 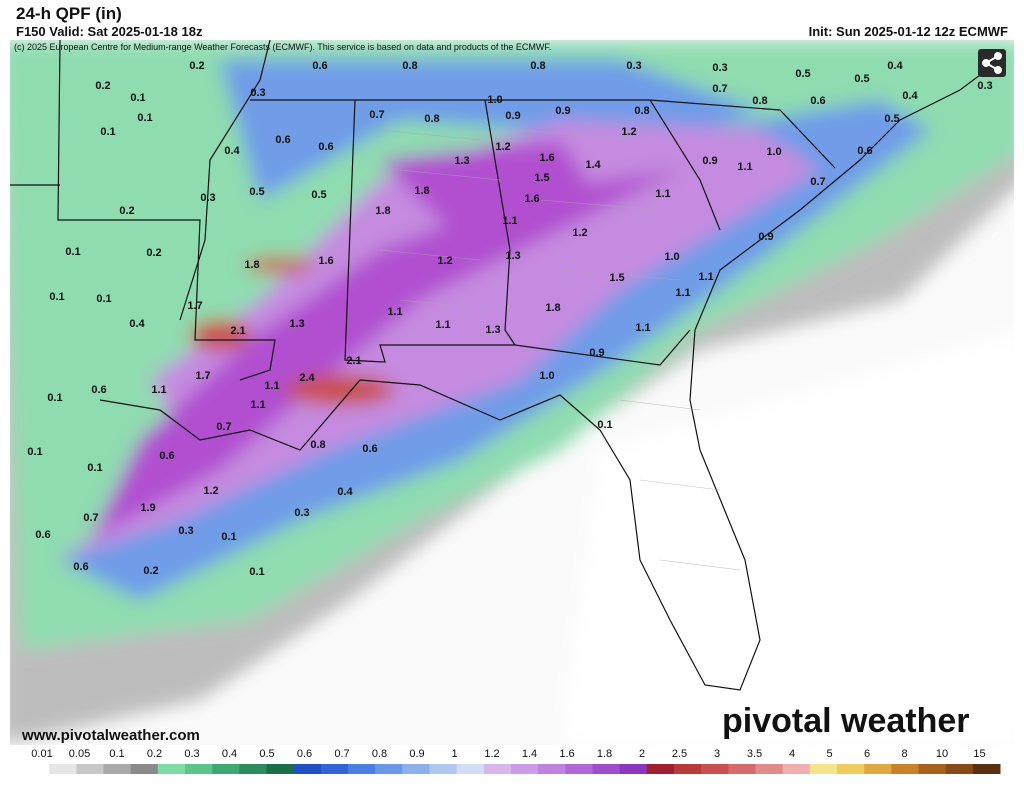 What do you see at coordinates (229, 754) in the screenshot?
I see `colorbar-label: 0.4` at bounding box center [229, 754].